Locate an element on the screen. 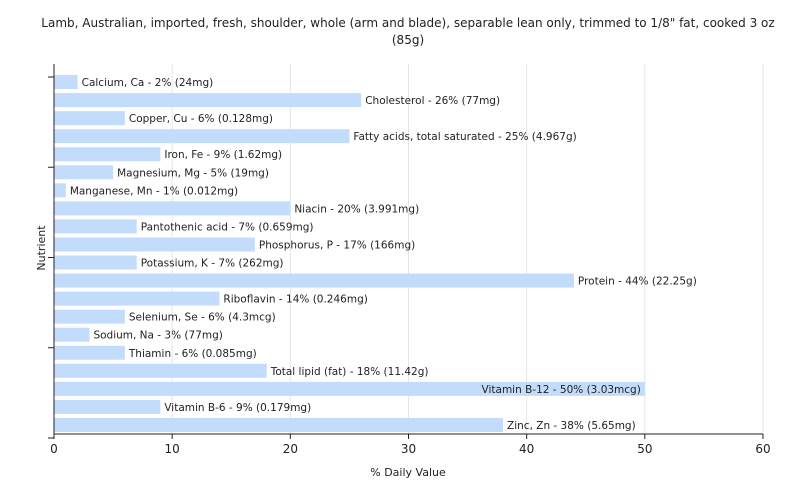 Image resolution: width=800 pixels, height=500 pixels. x-tick-label: 0 is located at coordinates (54, 449).